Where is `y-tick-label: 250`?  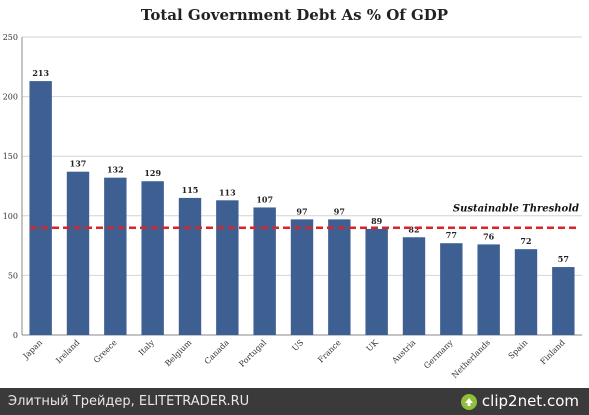 y-tick-label: 250 is located at coordinates (10, 37).